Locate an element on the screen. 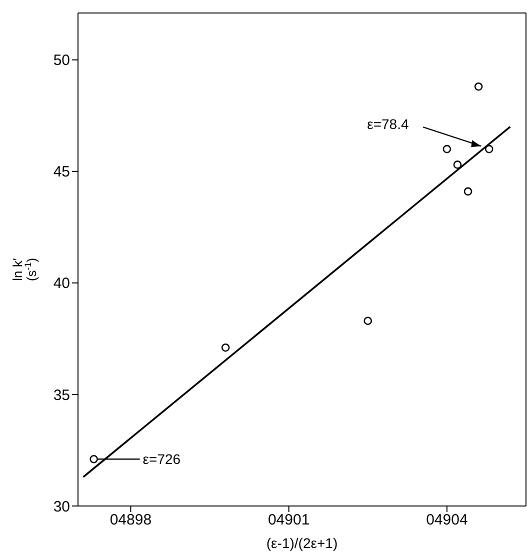 This screenshot has height=552, width=527. x-tick-label: 04904 is located at coordinates (447, 520).